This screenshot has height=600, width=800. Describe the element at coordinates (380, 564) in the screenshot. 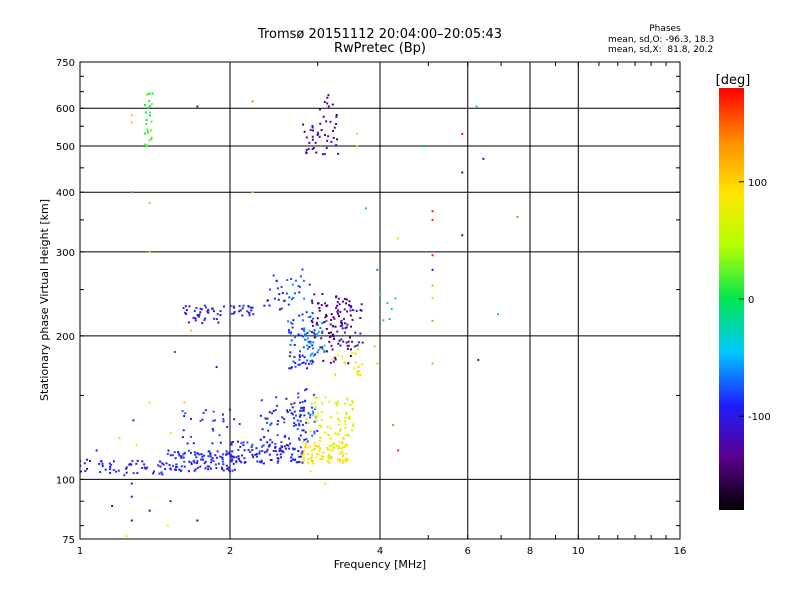

I see `x-axis-label: Frequency [MHz]` at that location.